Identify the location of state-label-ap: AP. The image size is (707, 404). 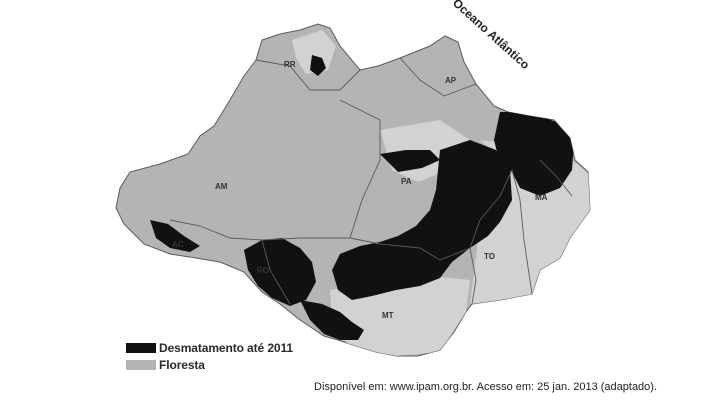
(451, 80).